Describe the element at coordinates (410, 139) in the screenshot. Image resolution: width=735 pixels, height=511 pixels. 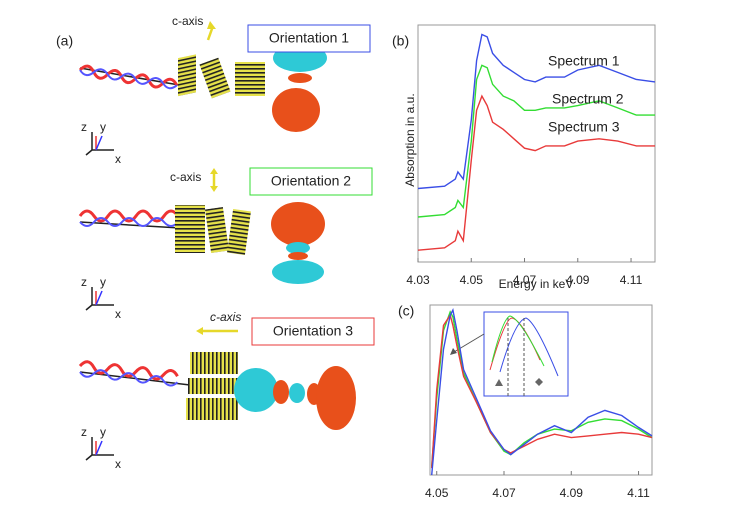
I see `y-axis-label: Absorption in a.u.` at that location.